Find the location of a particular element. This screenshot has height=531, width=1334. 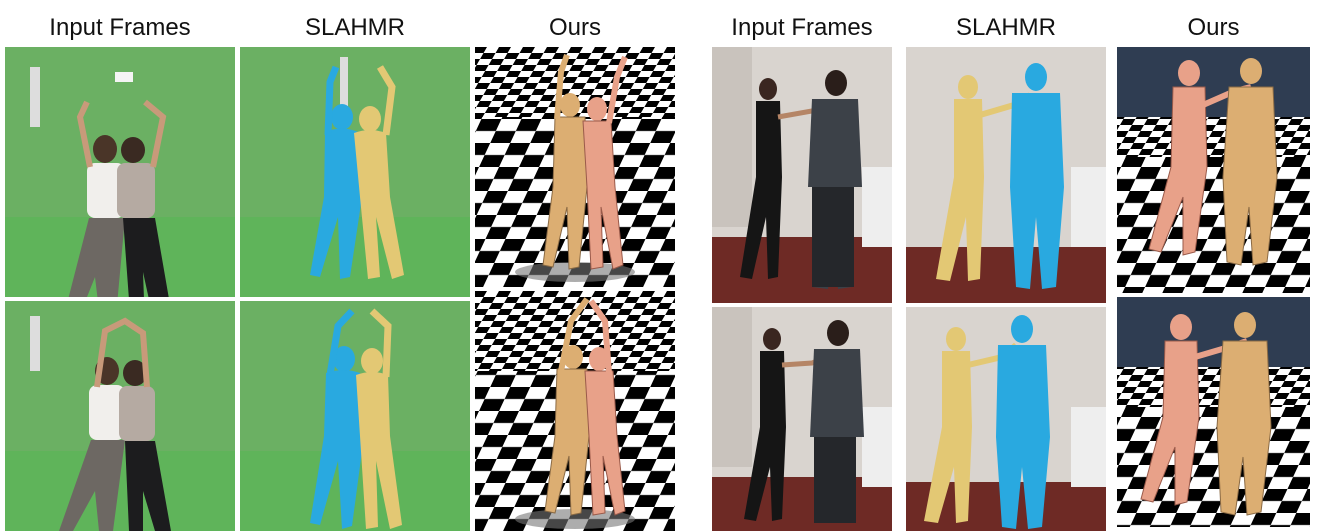

header-slahmr-left: SLAHMR is located at coordinates (355, 27).